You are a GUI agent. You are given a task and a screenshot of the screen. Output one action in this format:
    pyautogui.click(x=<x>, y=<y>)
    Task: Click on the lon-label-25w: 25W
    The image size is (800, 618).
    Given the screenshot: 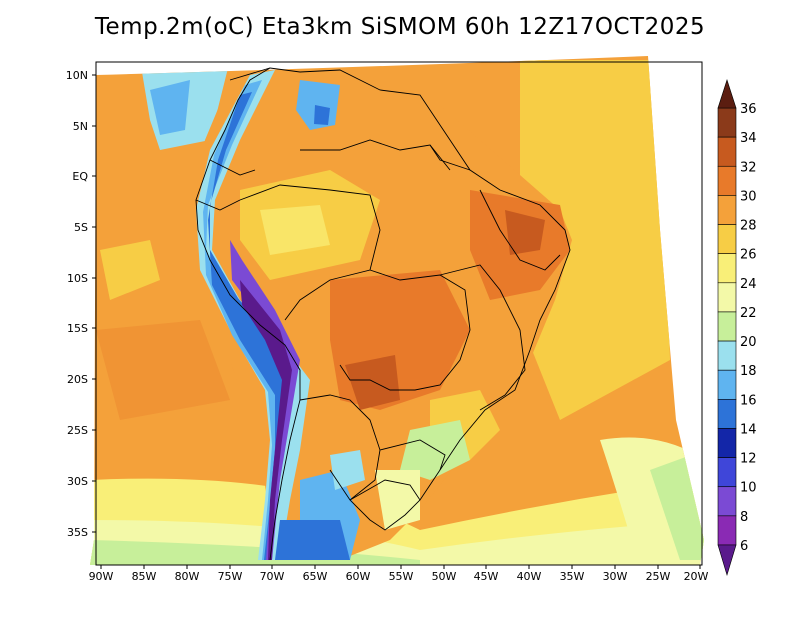 What is the action you would take?
    pyautogui.click(x=658, y=576)
    